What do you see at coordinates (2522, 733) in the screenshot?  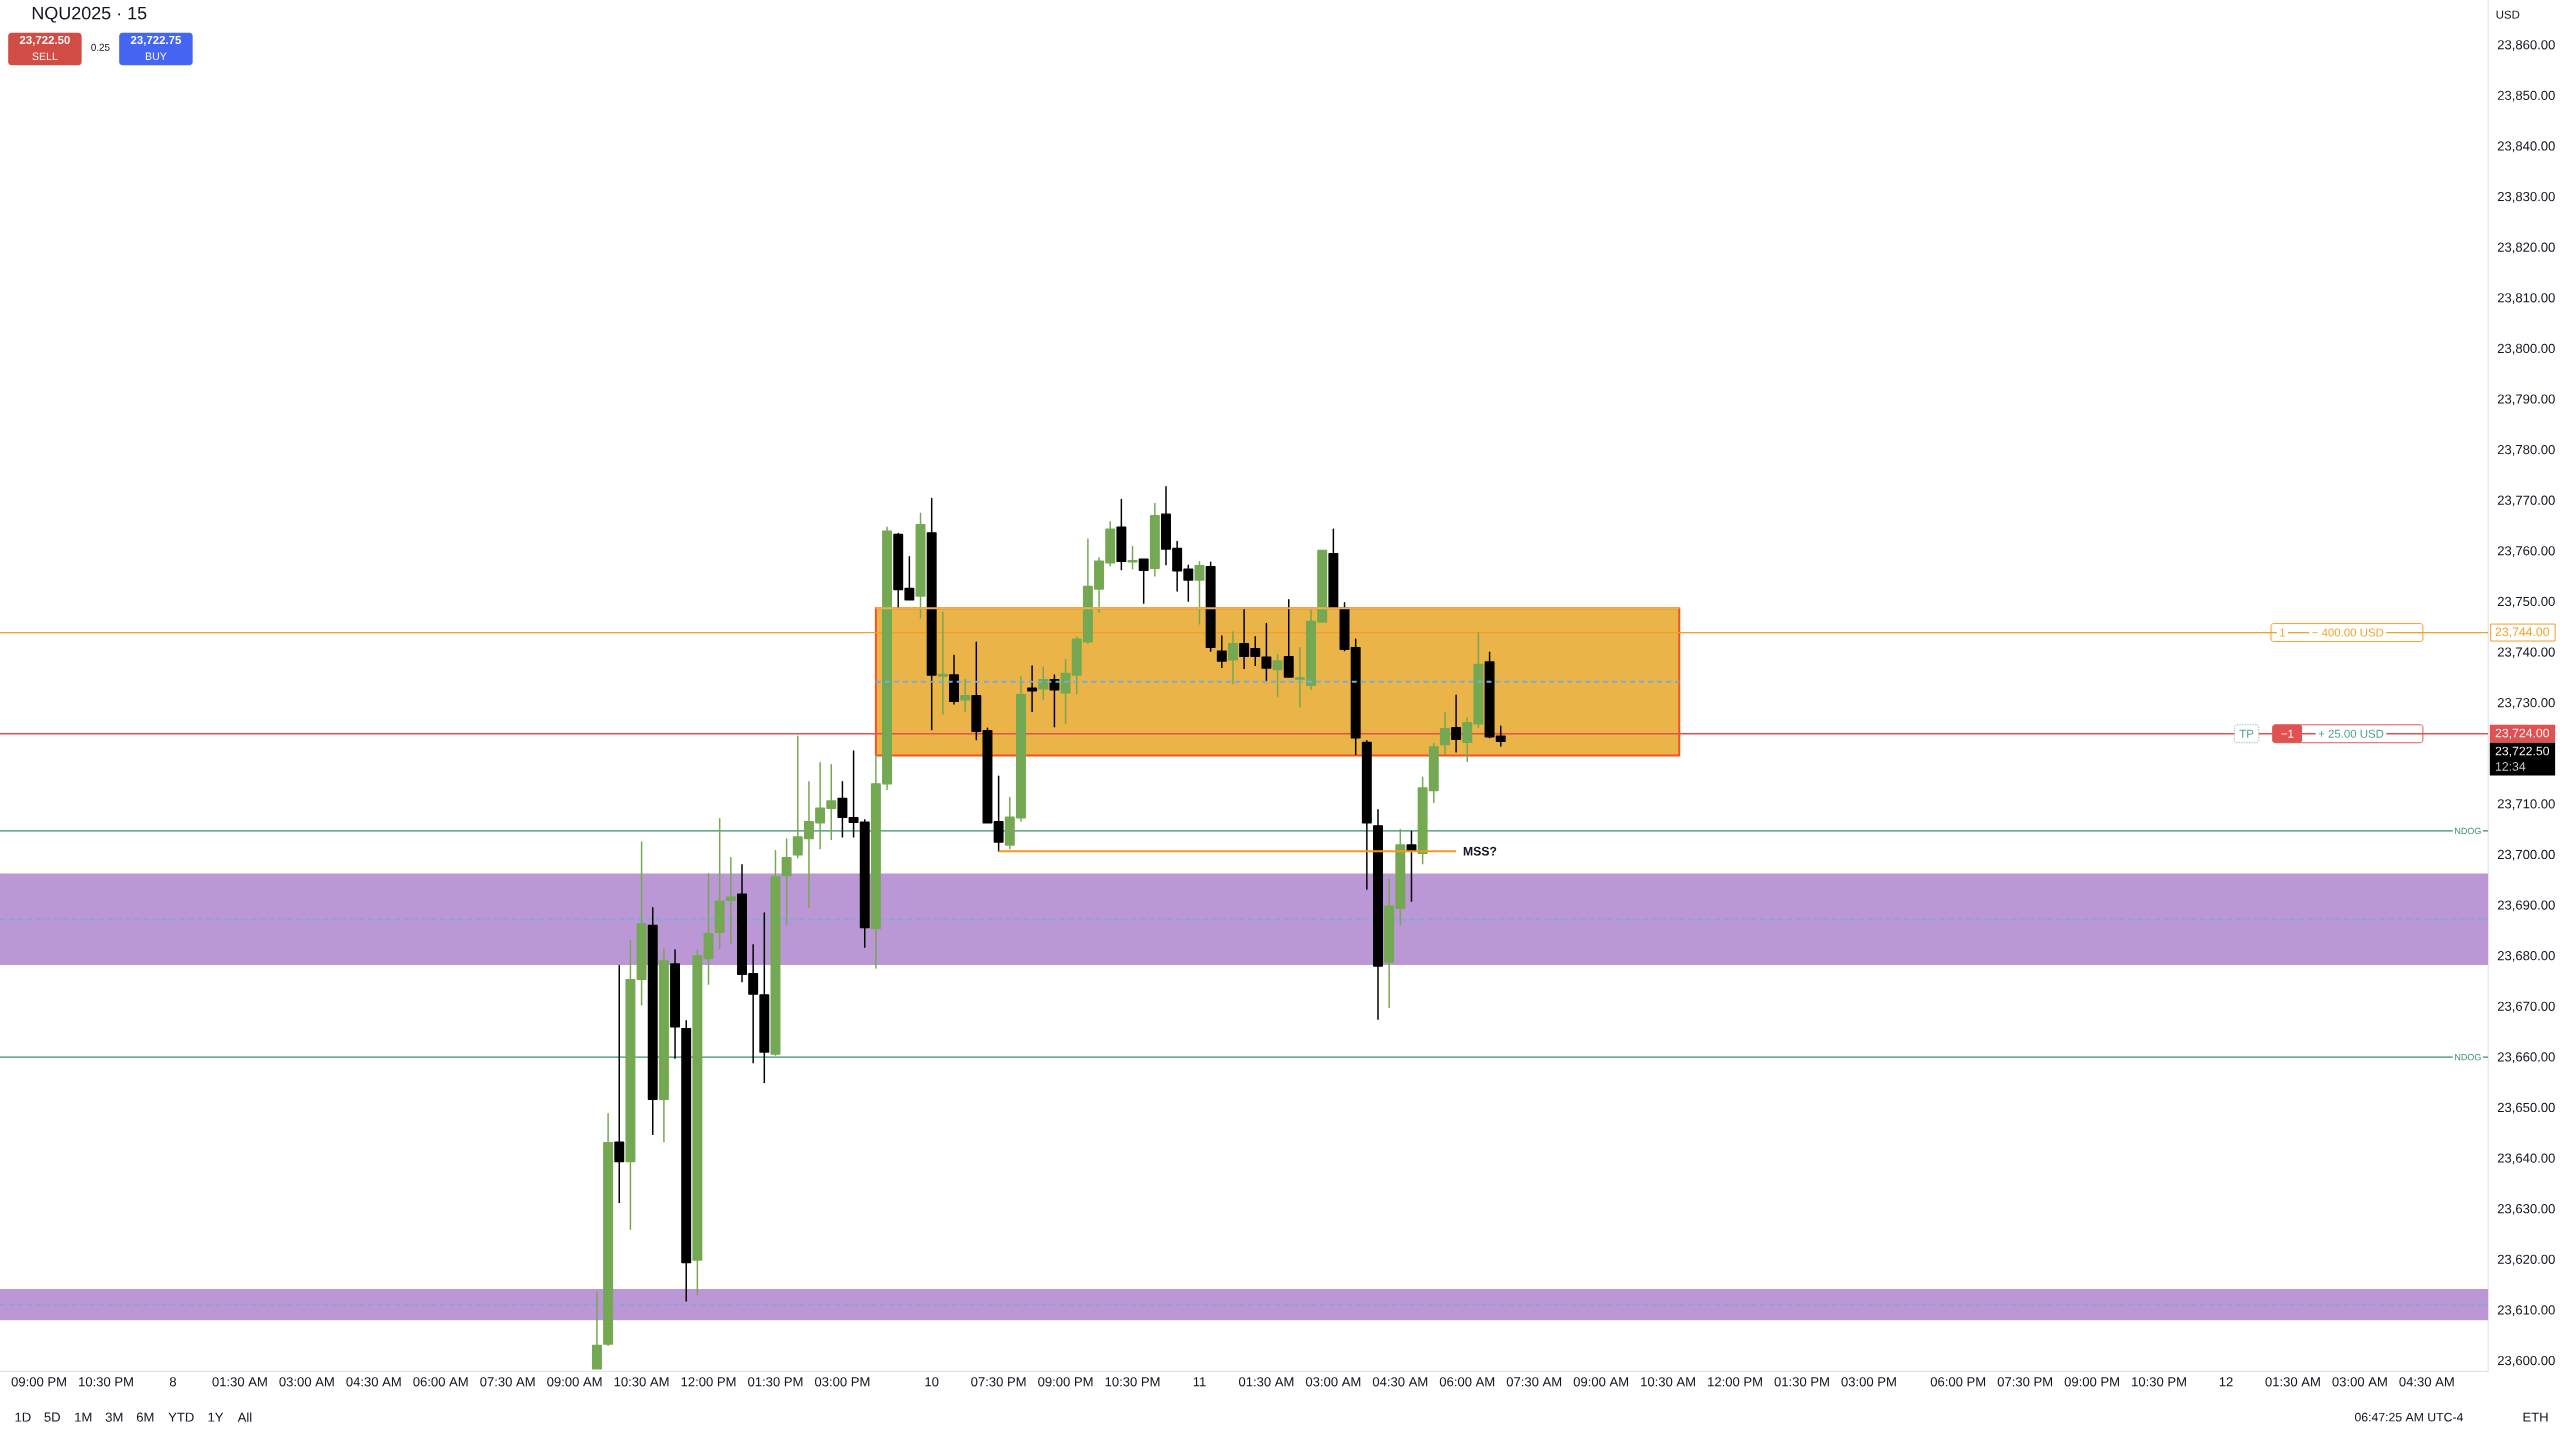 I see `text: 23,724.00` at bounding box center [2522, 733].